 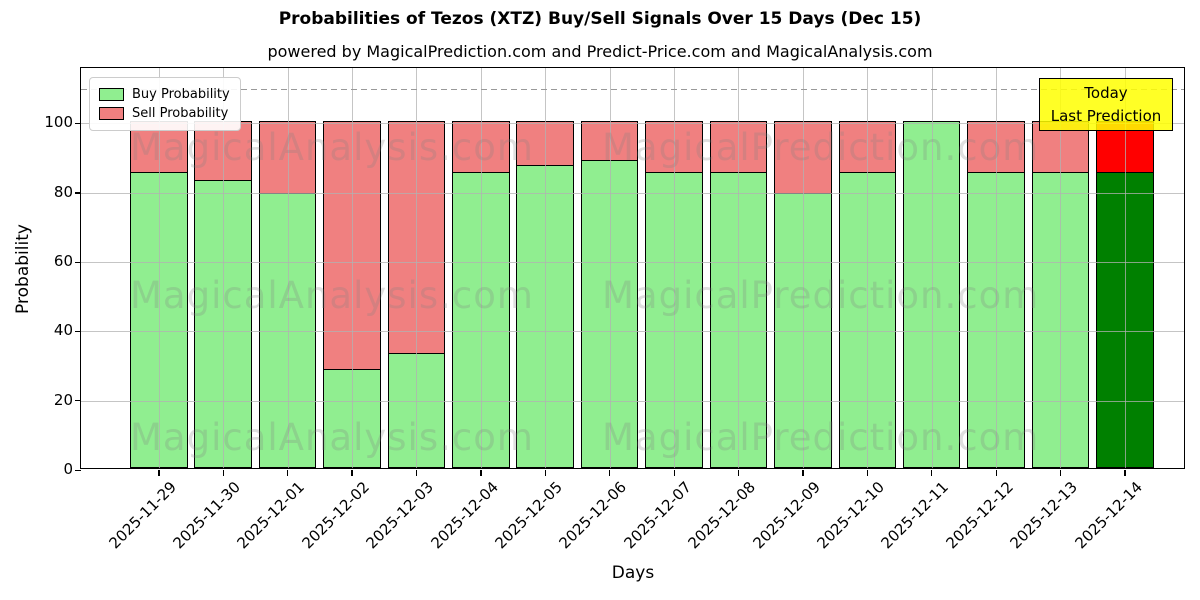 I want to click on buy-swatch-icon, so click(x=111, y=94).